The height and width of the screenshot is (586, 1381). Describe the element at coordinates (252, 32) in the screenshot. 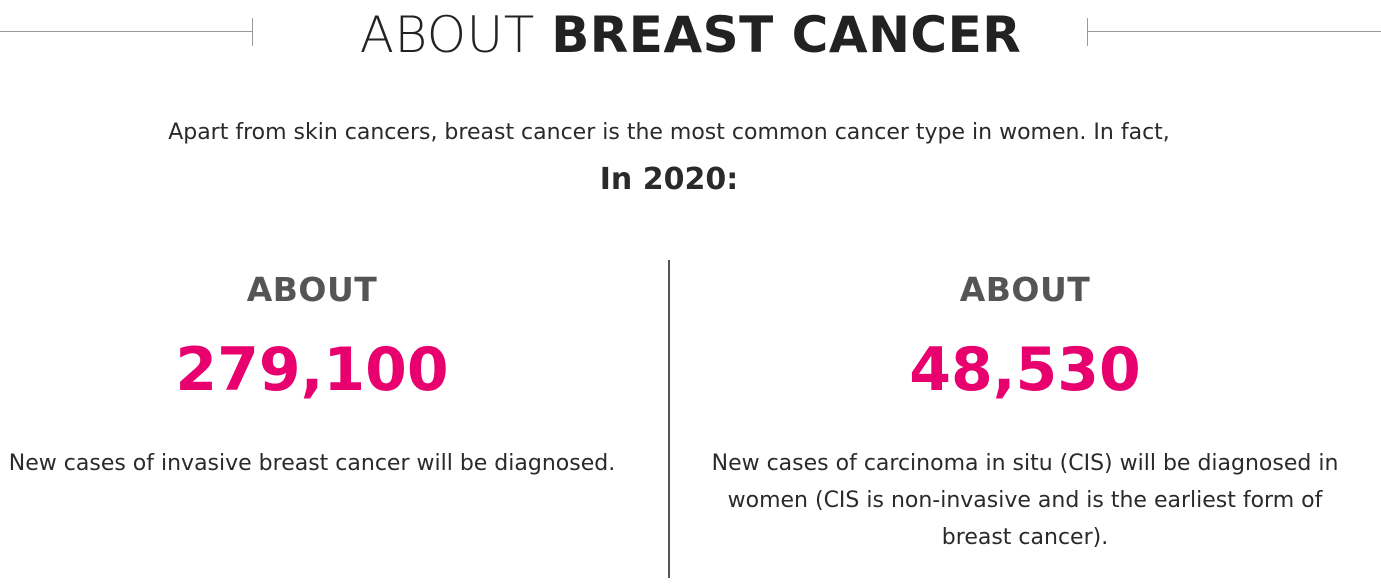

I see `header-rule-left-cap` at that location.